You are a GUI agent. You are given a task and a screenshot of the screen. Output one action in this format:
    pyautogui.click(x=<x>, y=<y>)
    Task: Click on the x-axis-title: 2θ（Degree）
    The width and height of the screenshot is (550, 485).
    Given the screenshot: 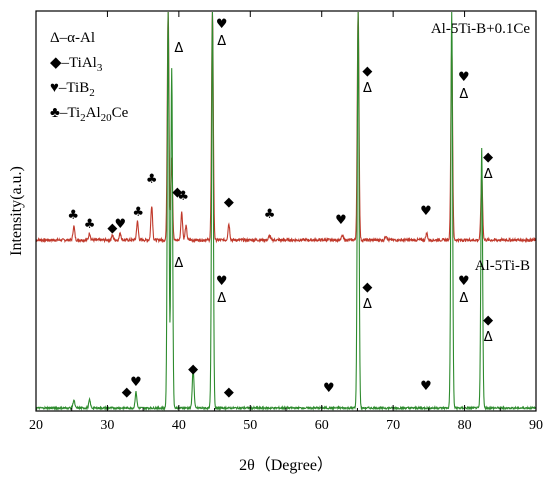 What is the action you would take?
    pyautogui.click(x=286, y=465)
    